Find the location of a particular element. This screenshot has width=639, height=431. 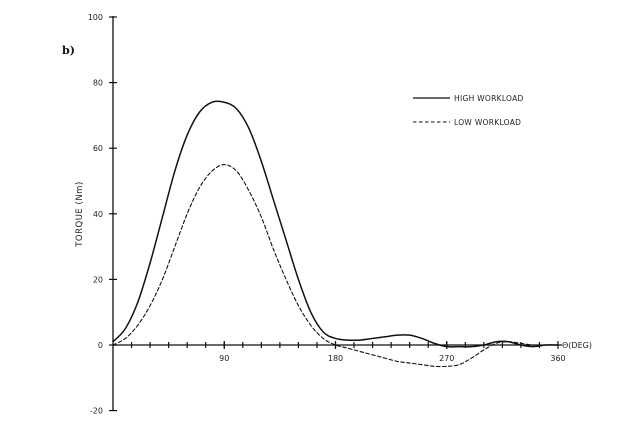

y-tick-label: 20 is located at coordinates (98, 279).